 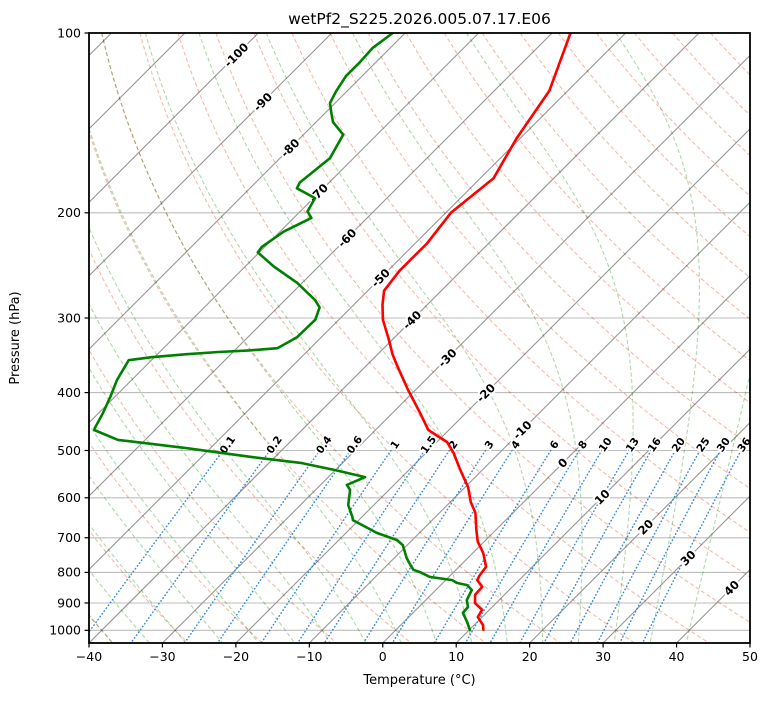 What do you see at coordinates (309, 656) in the screenshot?
I see `x-tick-label: −10` at bounding box center [309, 656].